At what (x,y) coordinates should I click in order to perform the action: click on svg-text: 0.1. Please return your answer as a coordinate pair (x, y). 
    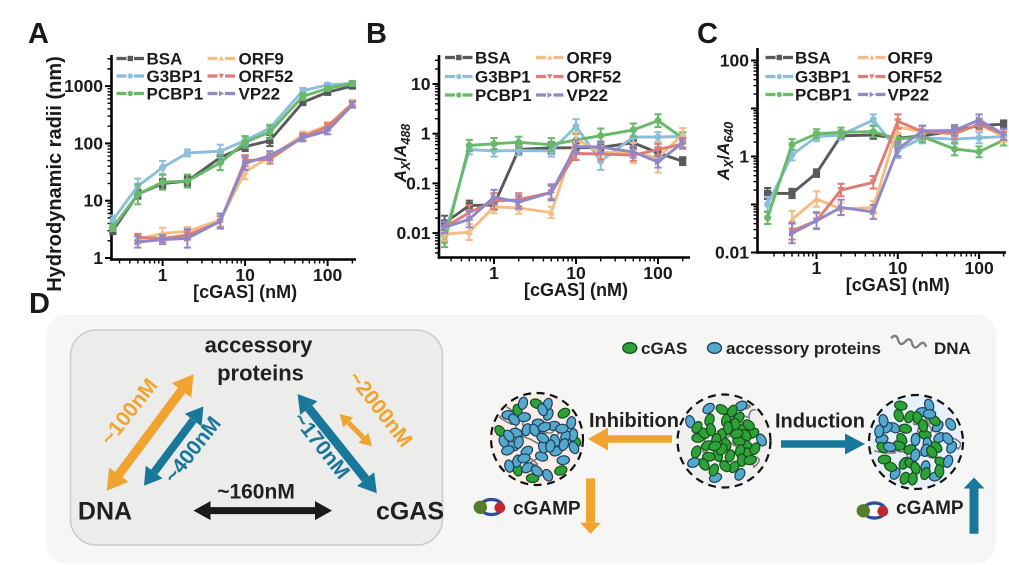
    Looking at the image, I should click on (418, 183).